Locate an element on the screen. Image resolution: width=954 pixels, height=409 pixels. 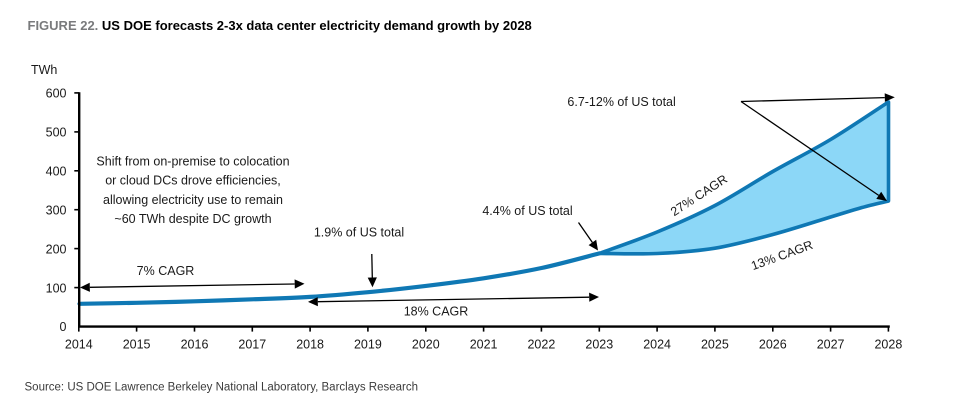
svg-text:allowing electricity use to re: allowing electricity use to remain is located at coordinates (193, 200).